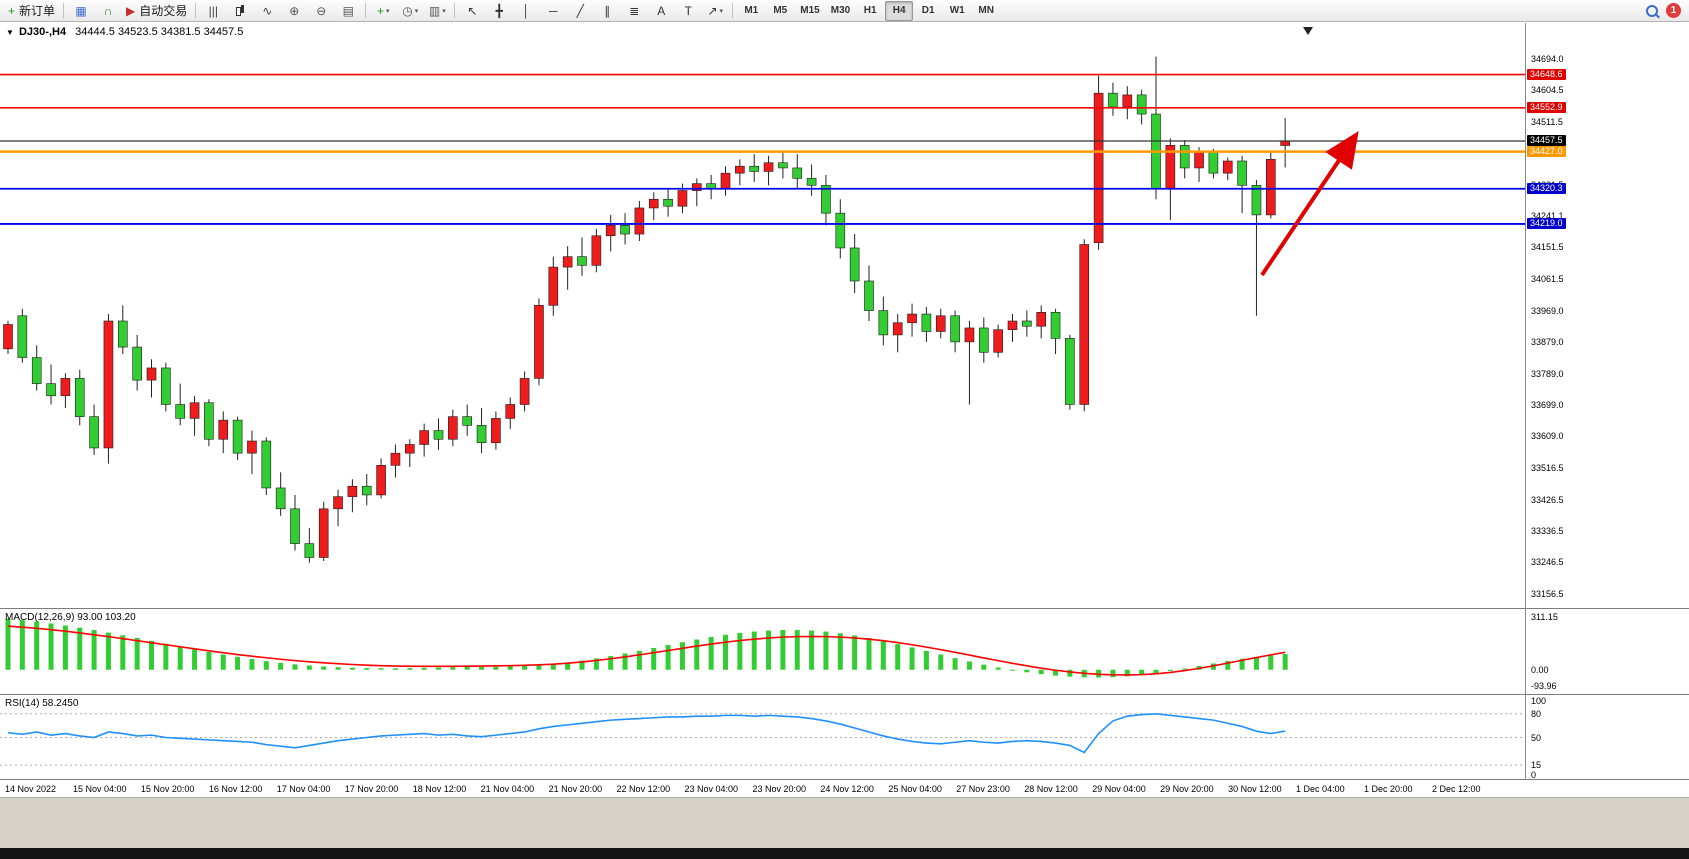 The image size is (1689, 859). I want to click on price-tick: 34151.5, so click(1547, 247).